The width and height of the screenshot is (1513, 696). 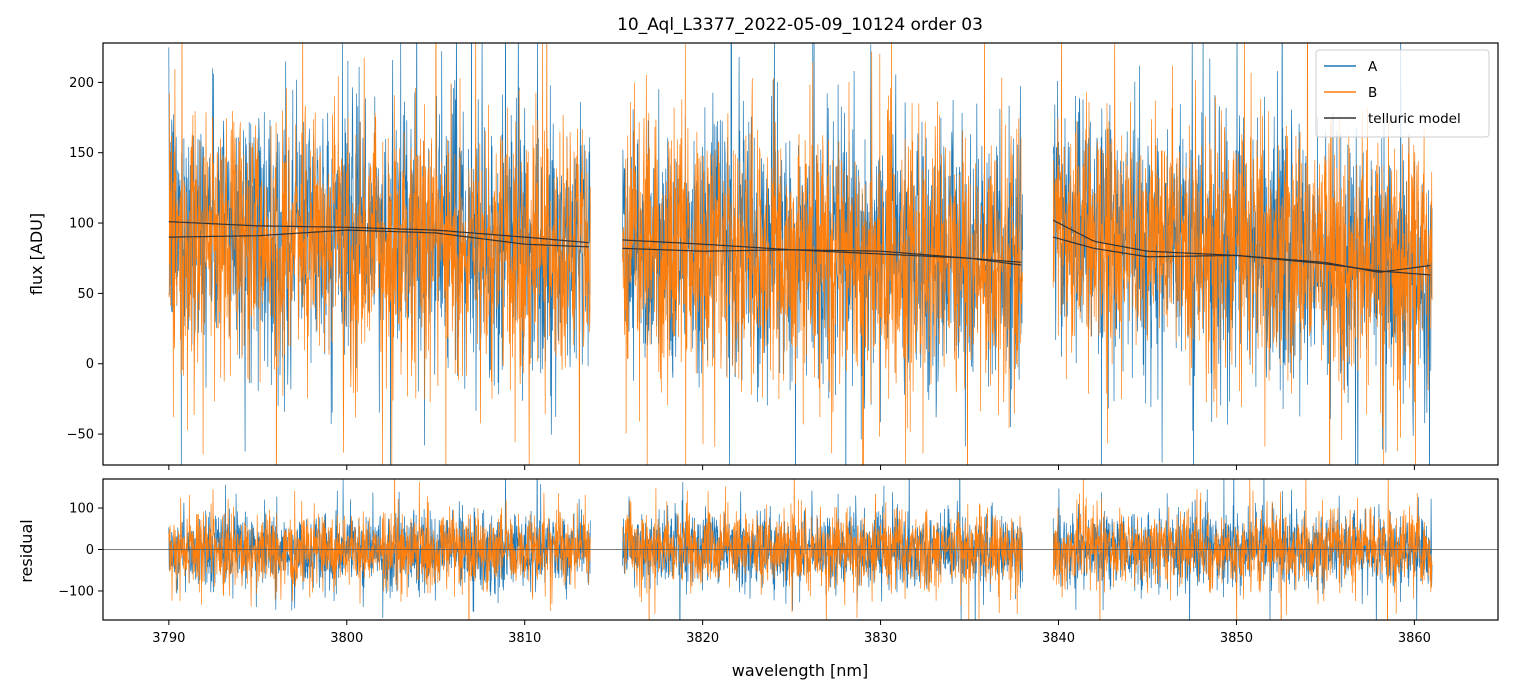 What do you see at coordinates (36, 254) in the screenshot?
I see `flux-y-axis-label: flux [ADU]` at bounding box center [36, 254].